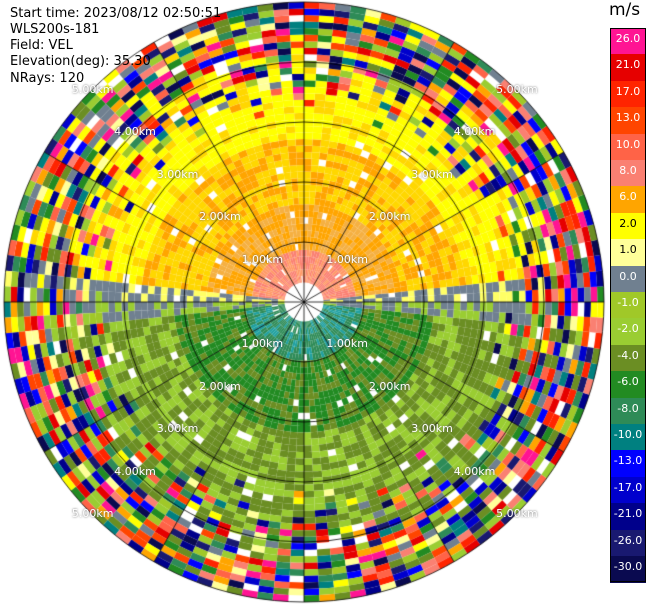 The height and width of the screenshot is (607, 647). Describe the element at coordinates (628, 197) in the screenshot. I see `colorbar-tick-label: 6.0` at that location.